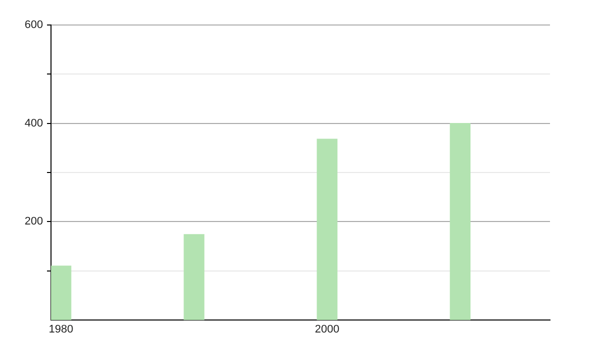 The image size is (600, 350). I want to click on y-tick-label: 400, so click(33, 123).